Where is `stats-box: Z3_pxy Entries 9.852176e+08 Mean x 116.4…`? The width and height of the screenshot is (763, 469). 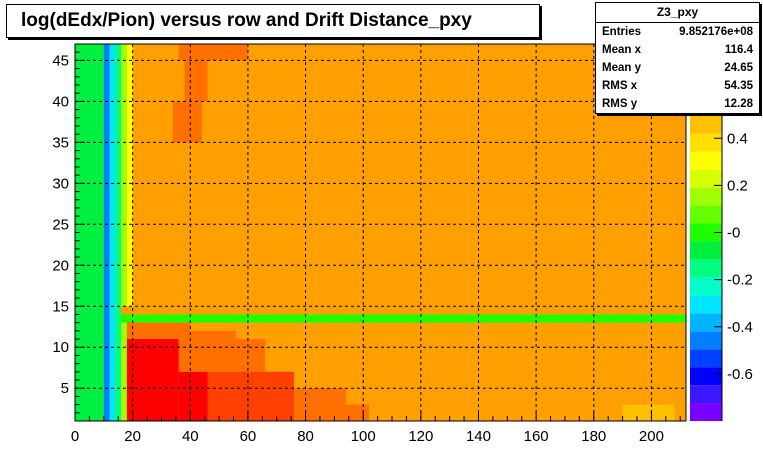
stats-box: Z3_pxy Entries 9.852176e+08 Mean x 116.4… is located at coordinates (677, 58).